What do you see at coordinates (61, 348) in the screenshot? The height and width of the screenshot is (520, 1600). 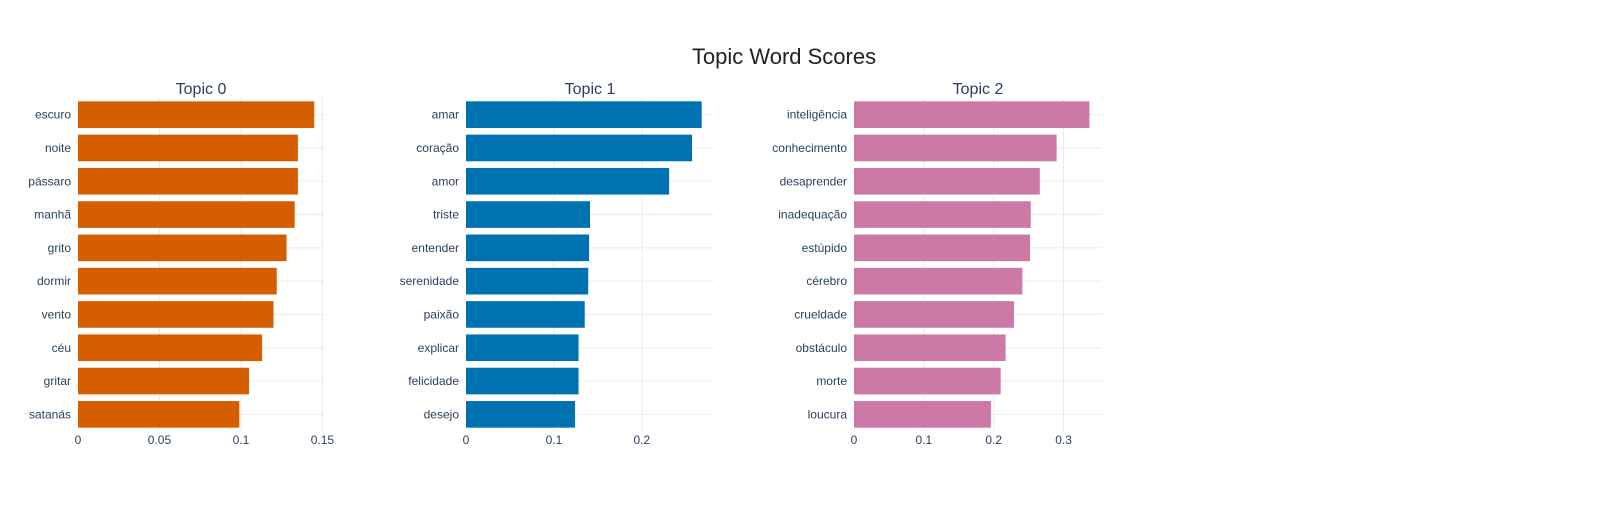 I see `category-label: céu` at bounding box center [61, 348].